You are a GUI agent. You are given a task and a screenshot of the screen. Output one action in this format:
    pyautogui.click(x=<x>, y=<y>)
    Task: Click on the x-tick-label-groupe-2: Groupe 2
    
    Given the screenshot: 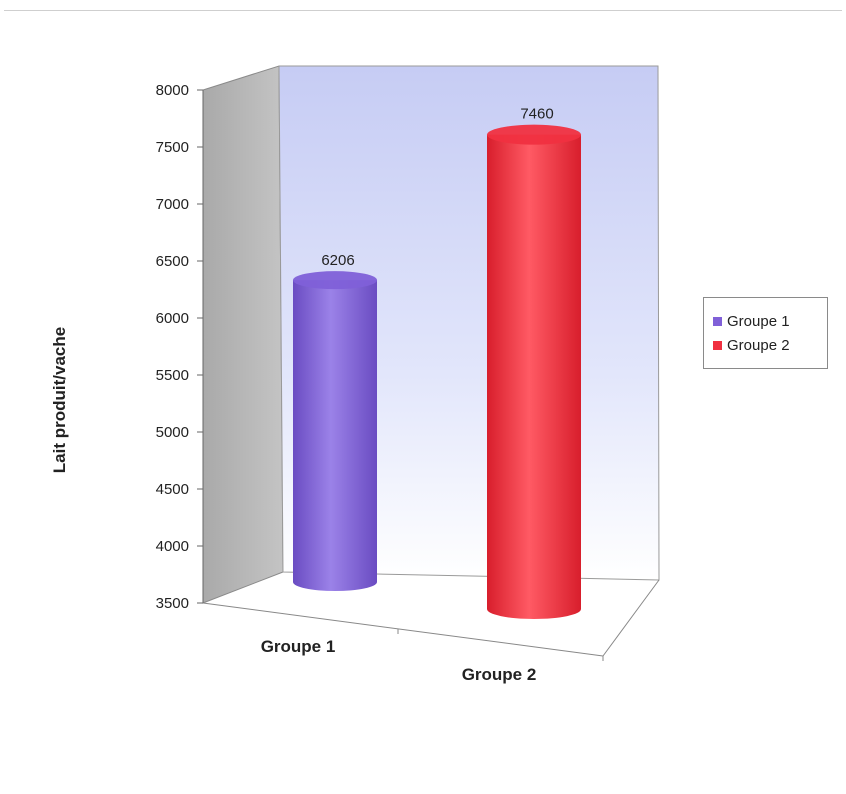 What is the action you would take?
    pyautogui.click(x=499, y=674)
    